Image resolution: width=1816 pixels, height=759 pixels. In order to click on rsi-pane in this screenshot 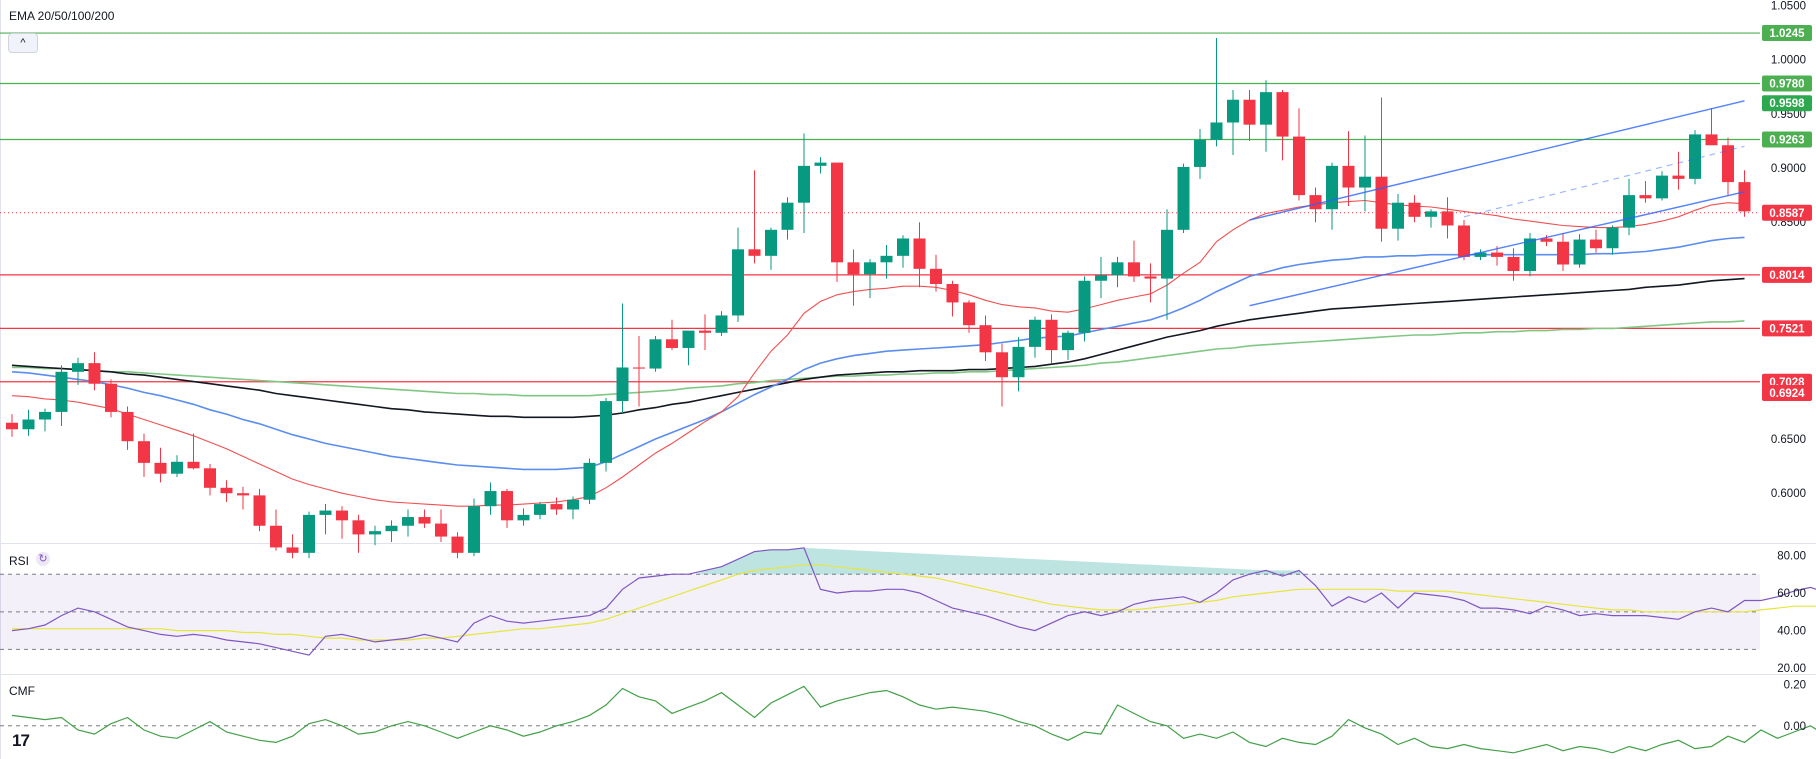, I will do `click(908, 601)`.